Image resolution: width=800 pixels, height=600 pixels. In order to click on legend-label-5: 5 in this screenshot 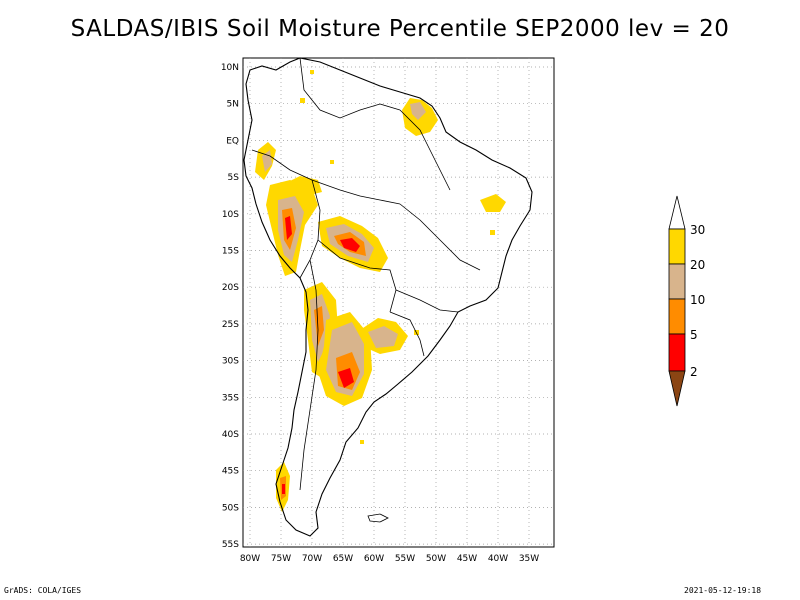, I will do `click(694, 335)`.